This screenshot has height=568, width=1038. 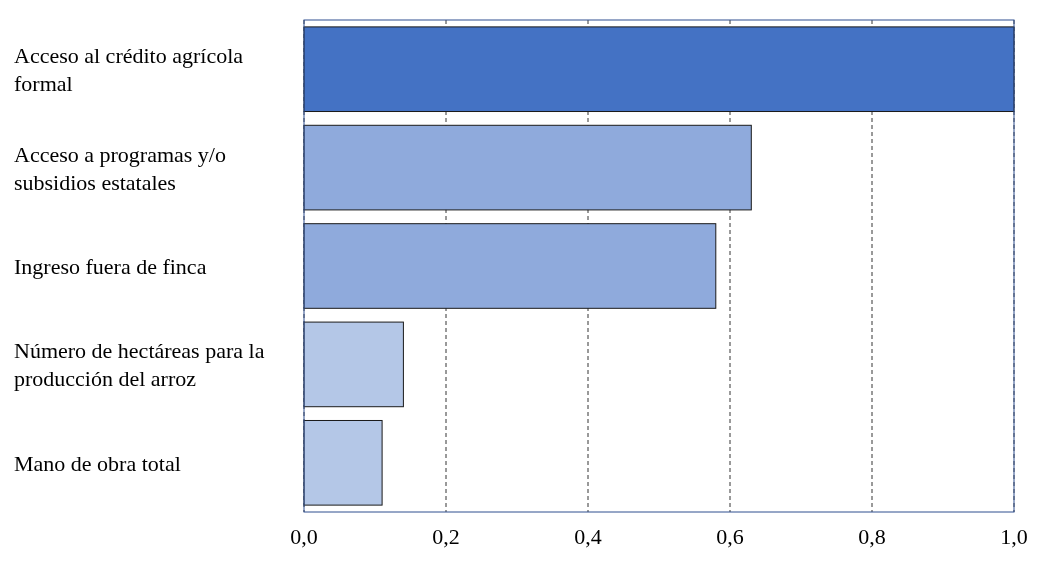 What do you see at coordinates (110, 266) in the screenshot?
I see `y-tick-label: Ingreso fuera de finca` at bounding box center [110, 266].